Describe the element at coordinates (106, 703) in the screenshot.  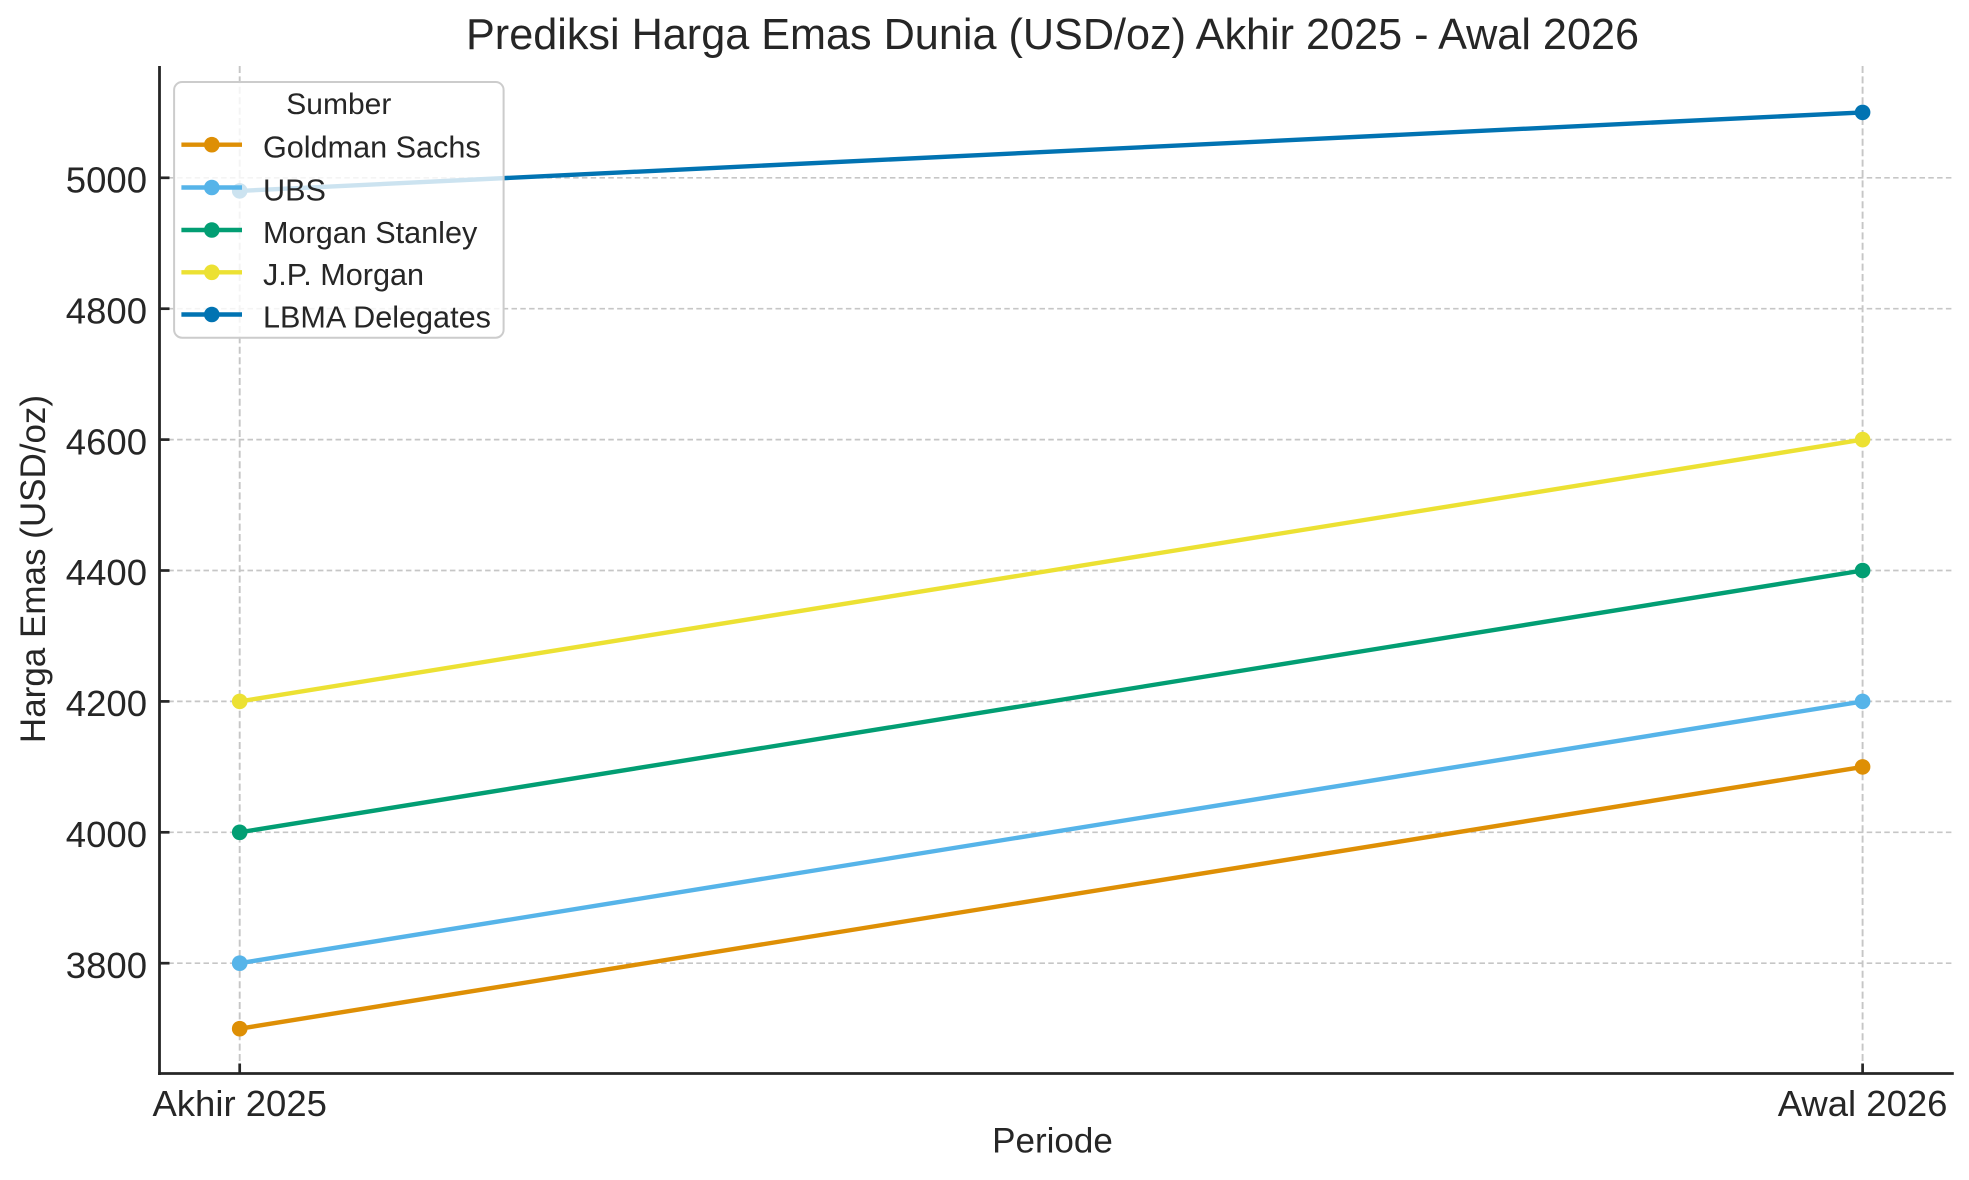
I see `svg-text: 4200` at that location.